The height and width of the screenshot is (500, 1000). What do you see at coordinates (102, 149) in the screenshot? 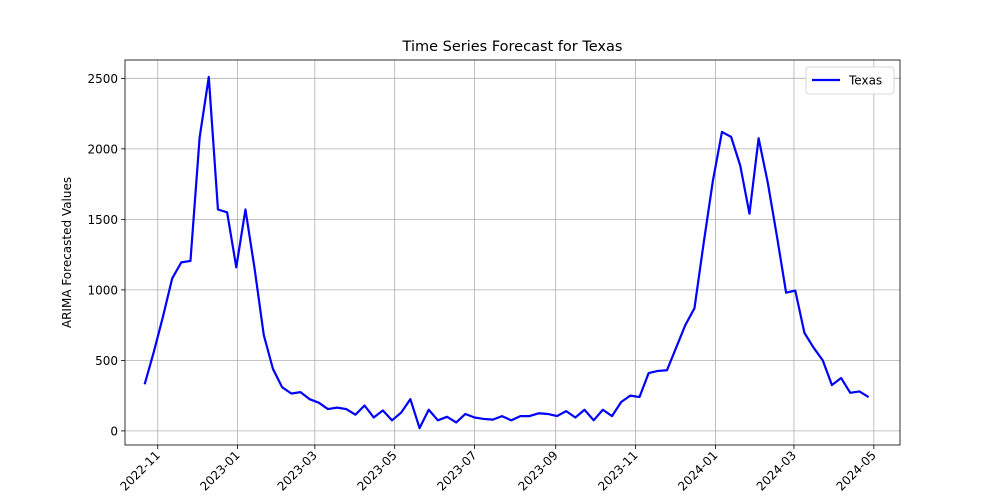
I see `y-tick-label: 2000` at bounding box center [102, 149].